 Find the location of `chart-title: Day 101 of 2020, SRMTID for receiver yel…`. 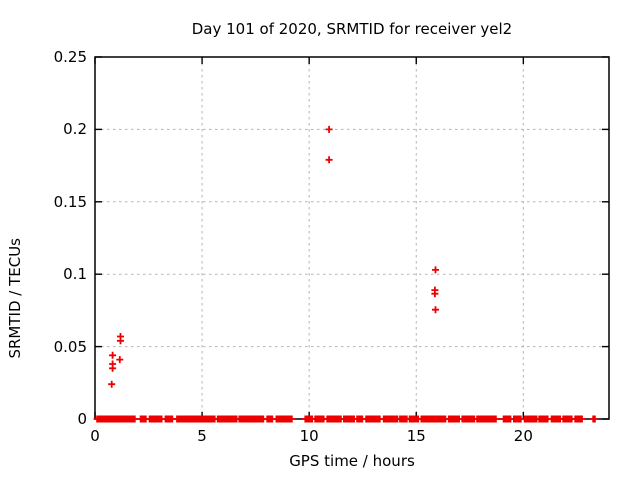

chart-title: Day 101 of 2020, SRMTID for receiver yel… is located at coordinates (352, 29).